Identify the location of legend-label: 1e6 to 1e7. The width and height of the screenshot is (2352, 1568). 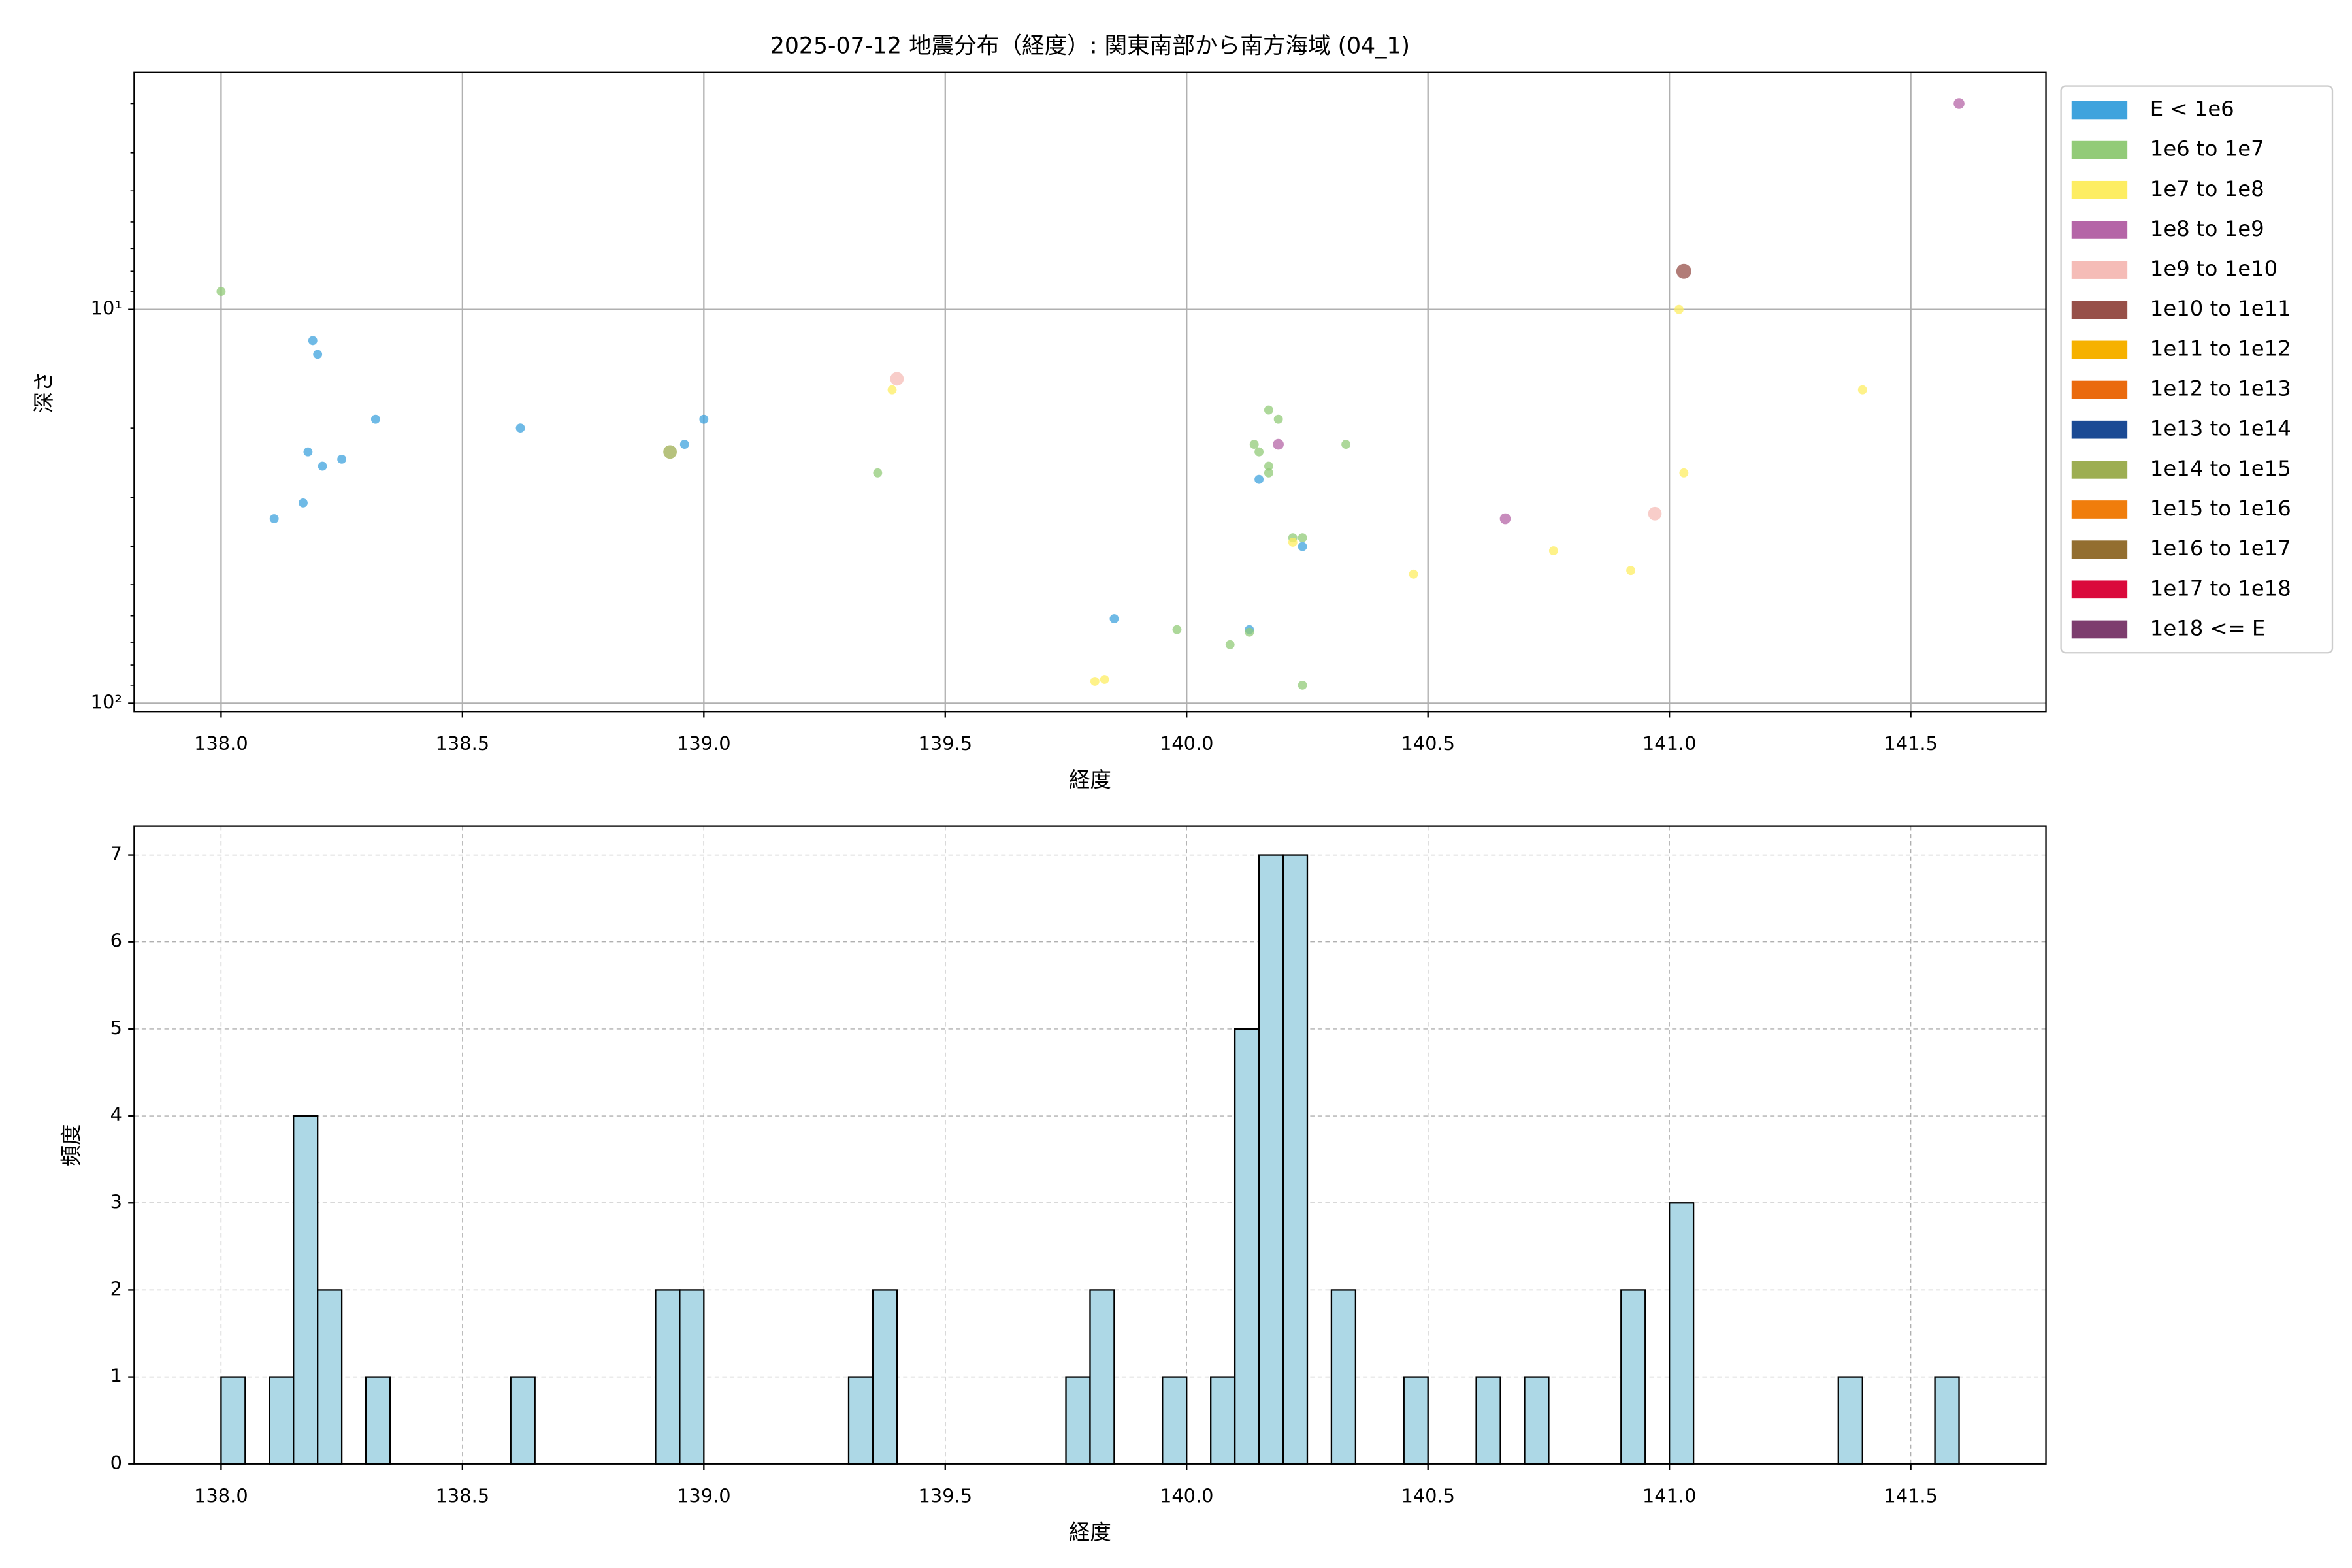
(2207, 149).